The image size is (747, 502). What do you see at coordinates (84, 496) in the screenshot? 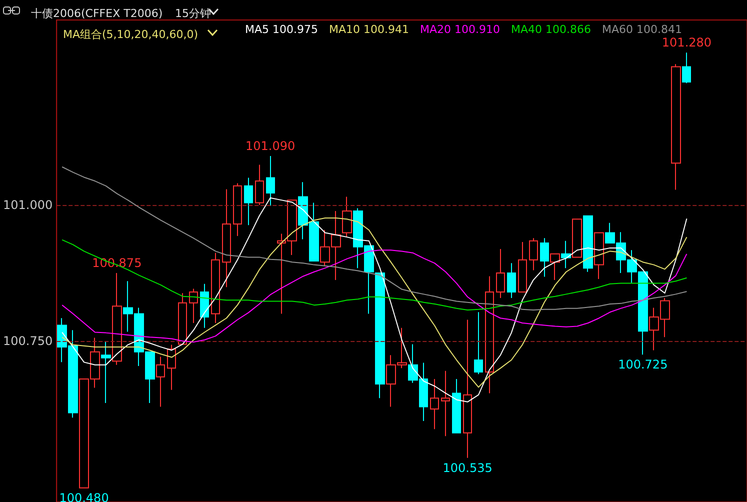
I see `annotation: 100.480` at bounding box center [84, 496].